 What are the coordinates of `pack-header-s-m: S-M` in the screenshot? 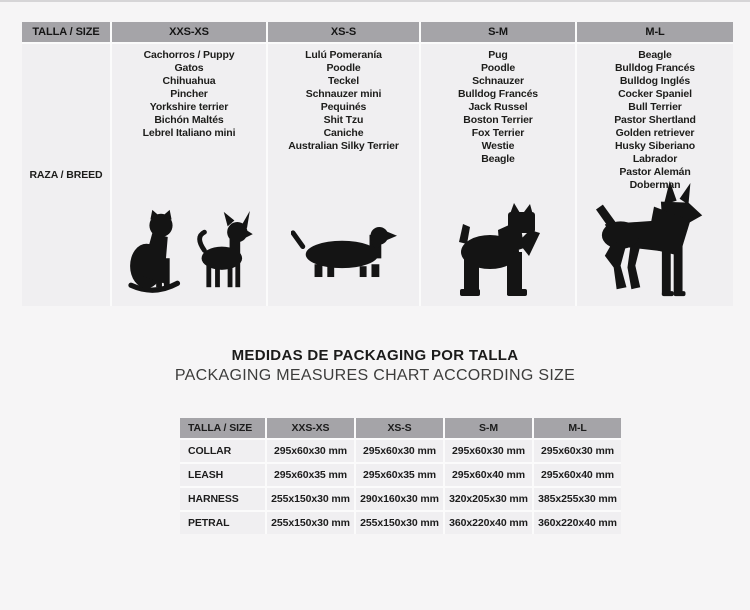 It's located at (488, 428).